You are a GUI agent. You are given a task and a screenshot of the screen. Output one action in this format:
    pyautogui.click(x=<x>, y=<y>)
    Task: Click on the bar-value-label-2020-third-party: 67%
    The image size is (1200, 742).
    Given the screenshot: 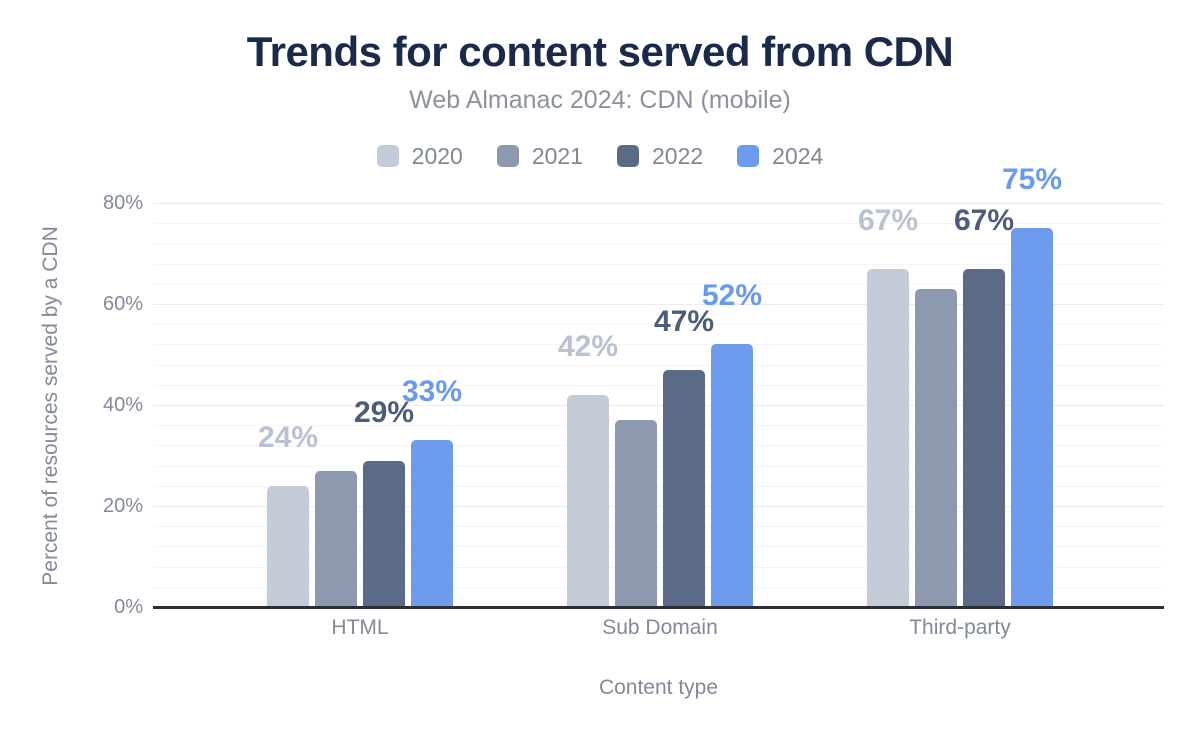 What is the action you would take?
    pyautogui.click(x=888, y=220)
    